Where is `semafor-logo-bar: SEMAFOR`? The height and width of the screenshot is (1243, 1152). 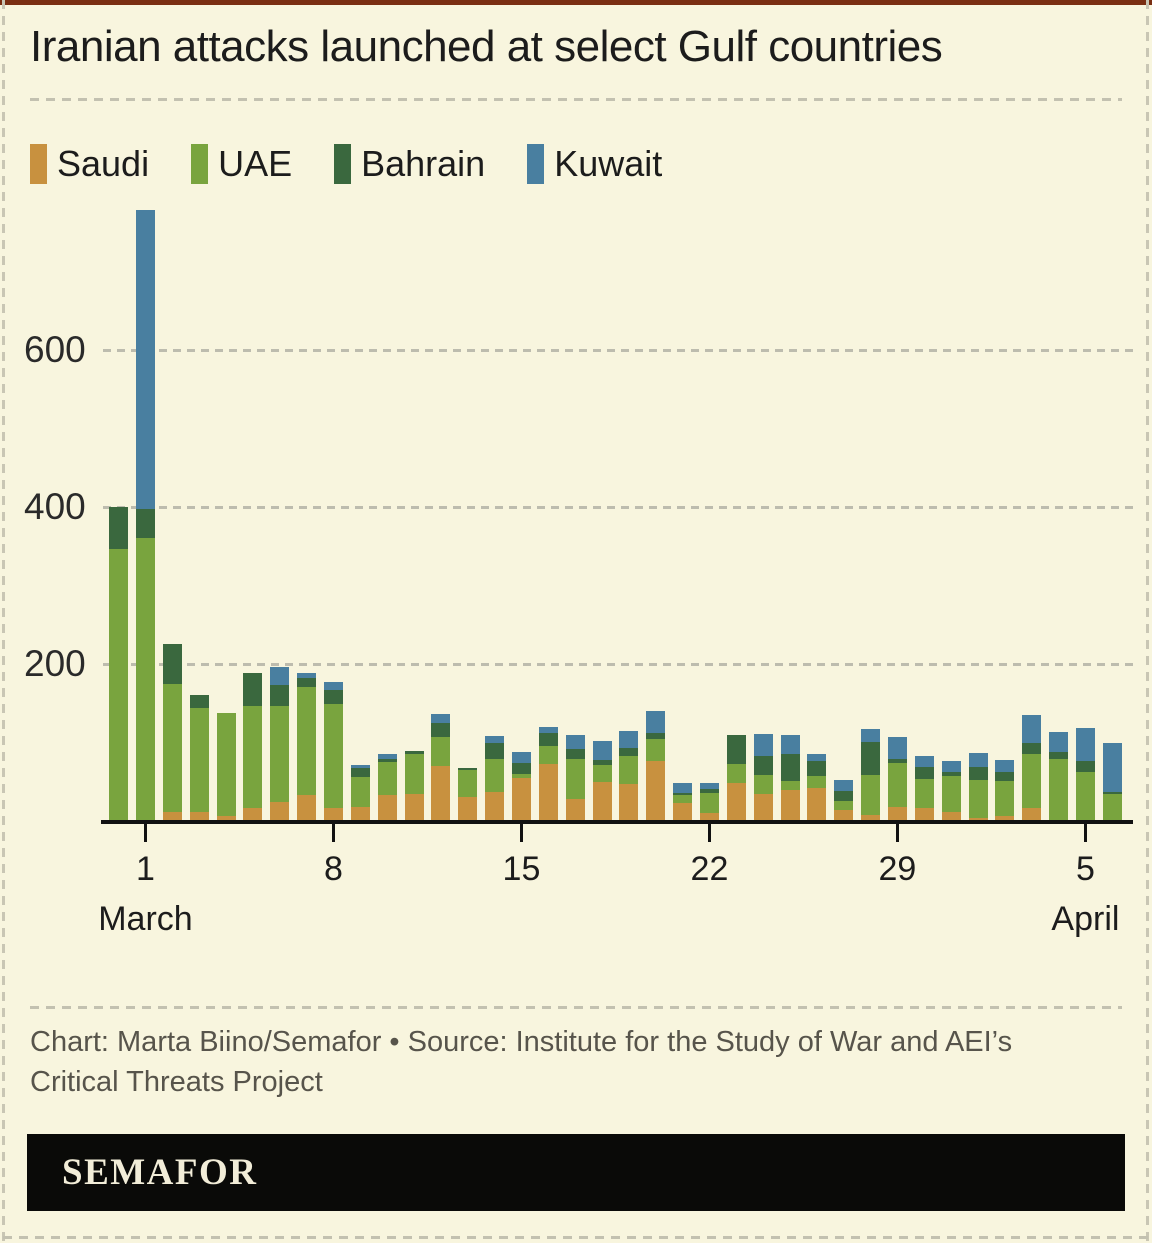 semafor-logo-bar: SEMAFOR is located at coordinates (576, 1172).